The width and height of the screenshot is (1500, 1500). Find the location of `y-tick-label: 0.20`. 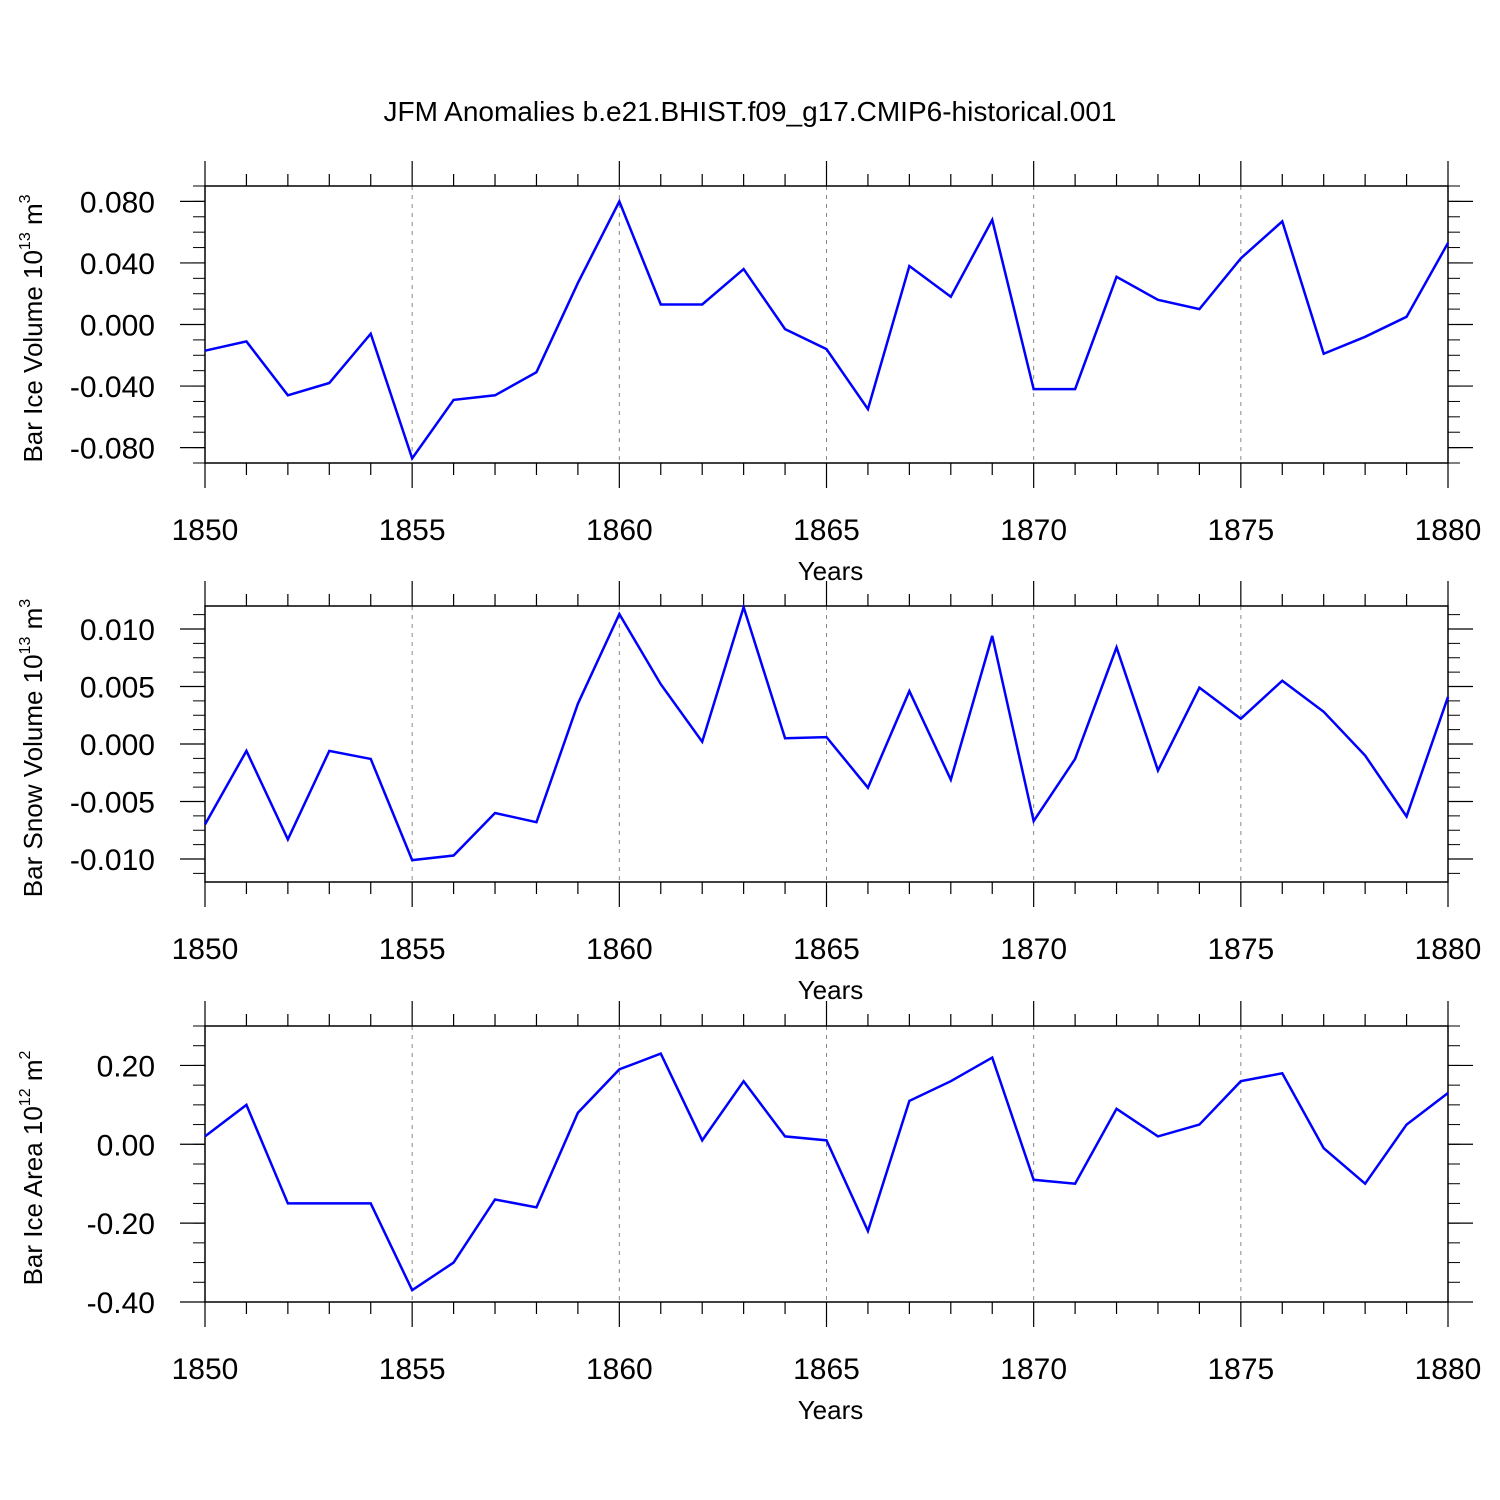

y-tick-label: 0.20 is located at coordinates (126, 1066).